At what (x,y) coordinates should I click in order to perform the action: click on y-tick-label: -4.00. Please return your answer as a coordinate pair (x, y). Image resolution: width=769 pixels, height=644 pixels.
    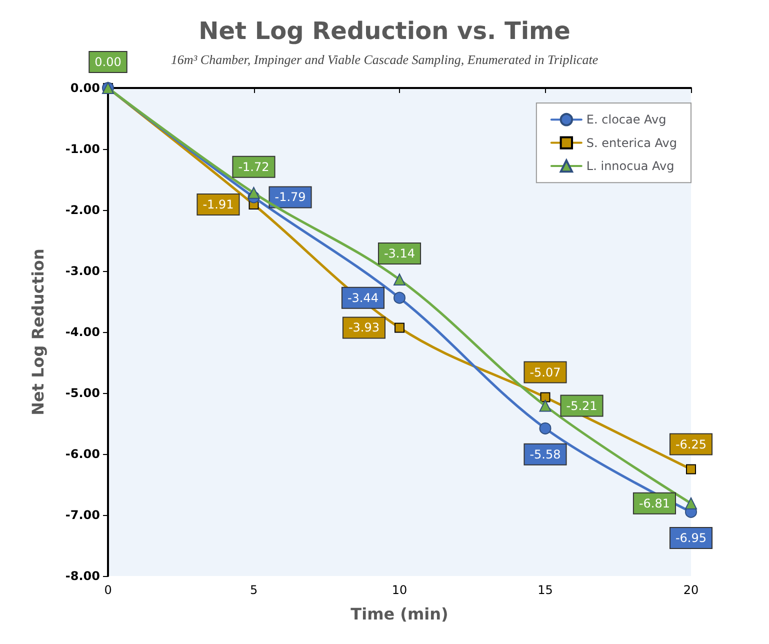
    Looking at the image, I should click on (82, 332).